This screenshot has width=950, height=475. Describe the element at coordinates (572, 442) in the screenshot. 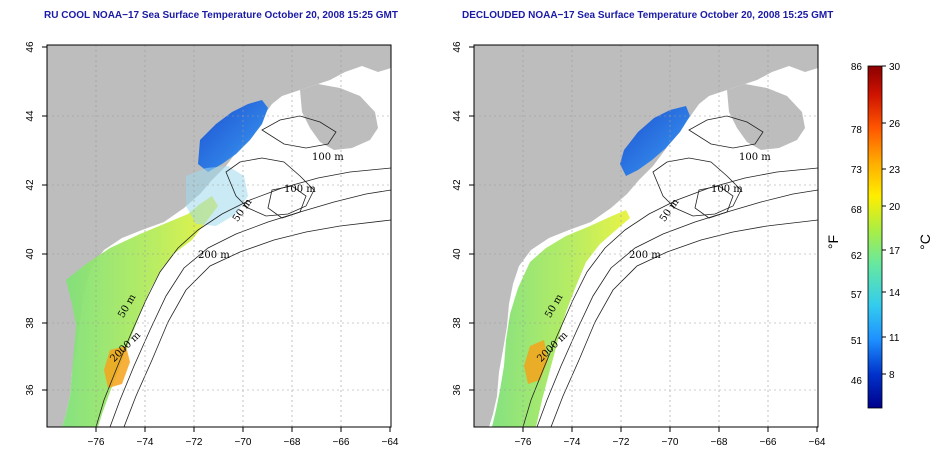

I see `right-map-x-tick-label: −74` at that location.